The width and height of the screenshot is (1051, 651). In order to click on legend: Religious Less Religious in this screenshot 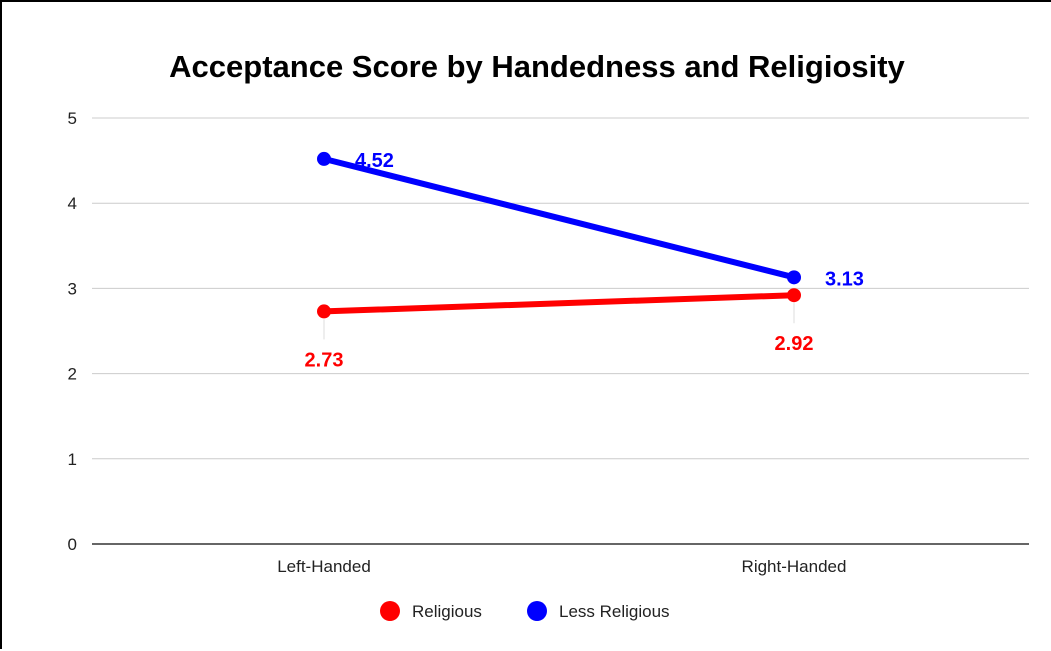, I will do `click(525, 611)`.